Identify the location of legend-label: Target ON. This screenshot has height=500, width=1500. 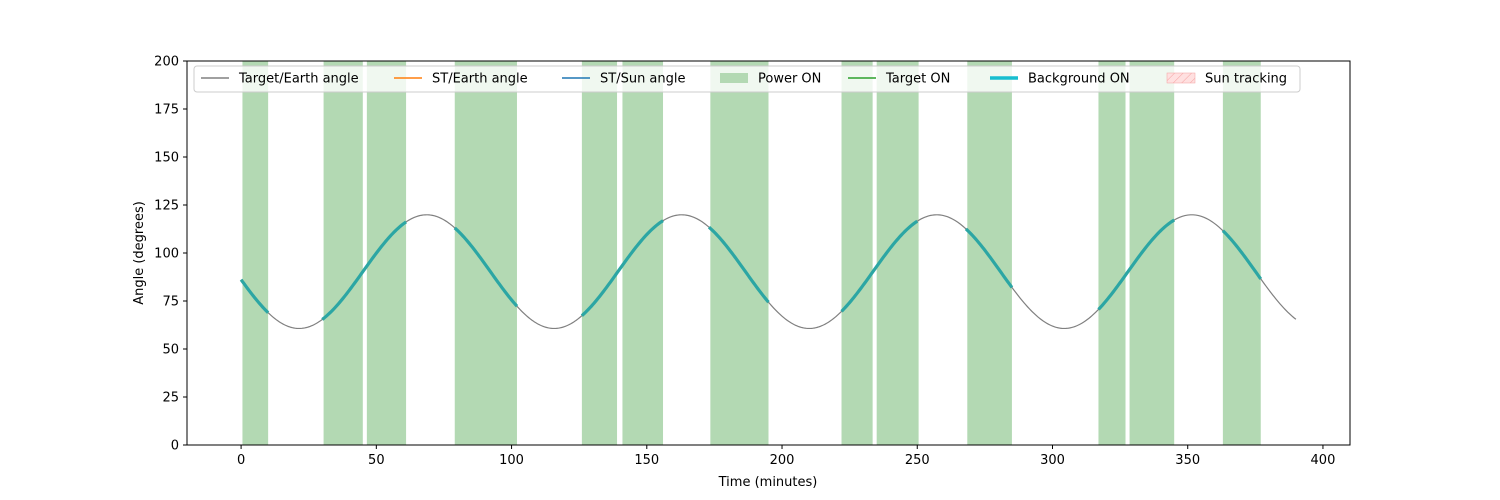
(917, 79).